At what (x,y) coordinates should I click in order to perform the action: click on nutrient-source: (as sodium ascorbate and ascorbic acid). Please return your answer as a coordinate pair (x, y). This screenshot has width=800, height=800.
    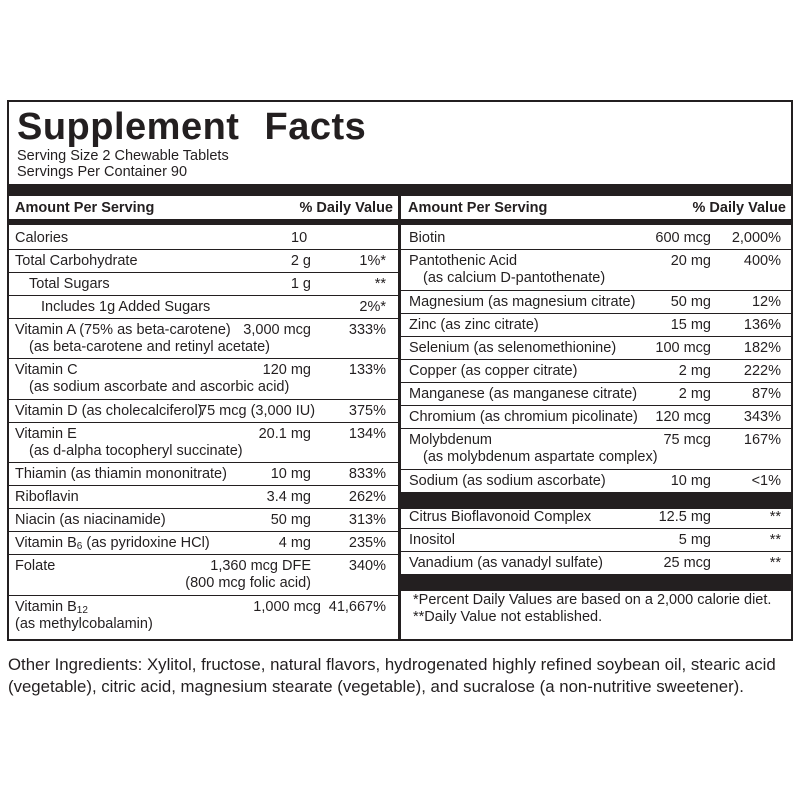
    Looking at the image, I should click on (159, 387).